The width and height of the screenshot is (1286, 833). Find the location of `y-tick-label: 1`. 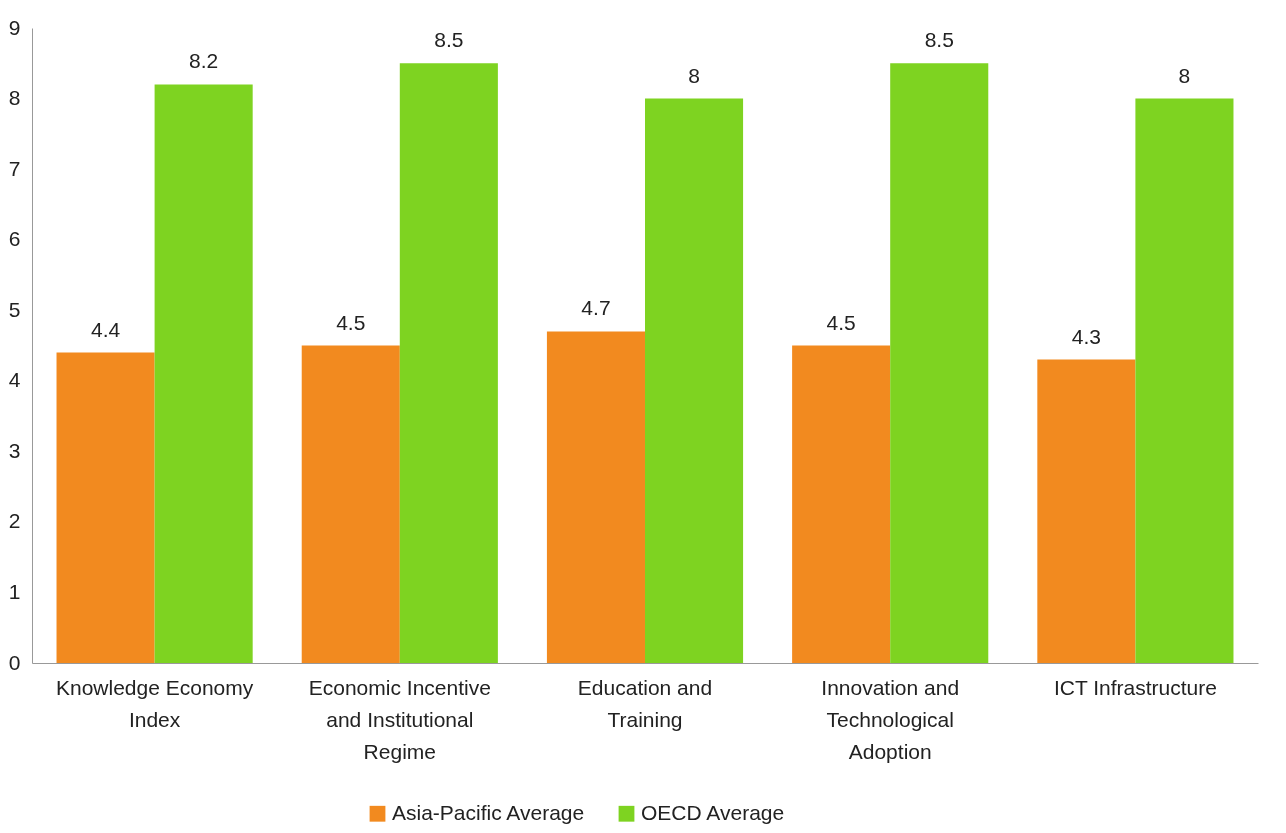

y-tick-label: 1 is located at coordinates (14, 591).